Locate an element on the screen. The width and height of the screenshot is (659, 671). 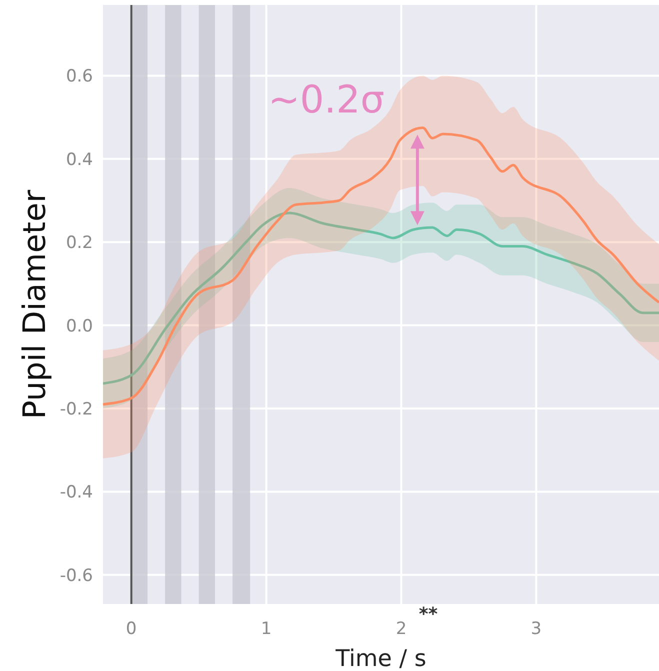
y-tick-label: -0.2 is located at coordinates (76, 409).